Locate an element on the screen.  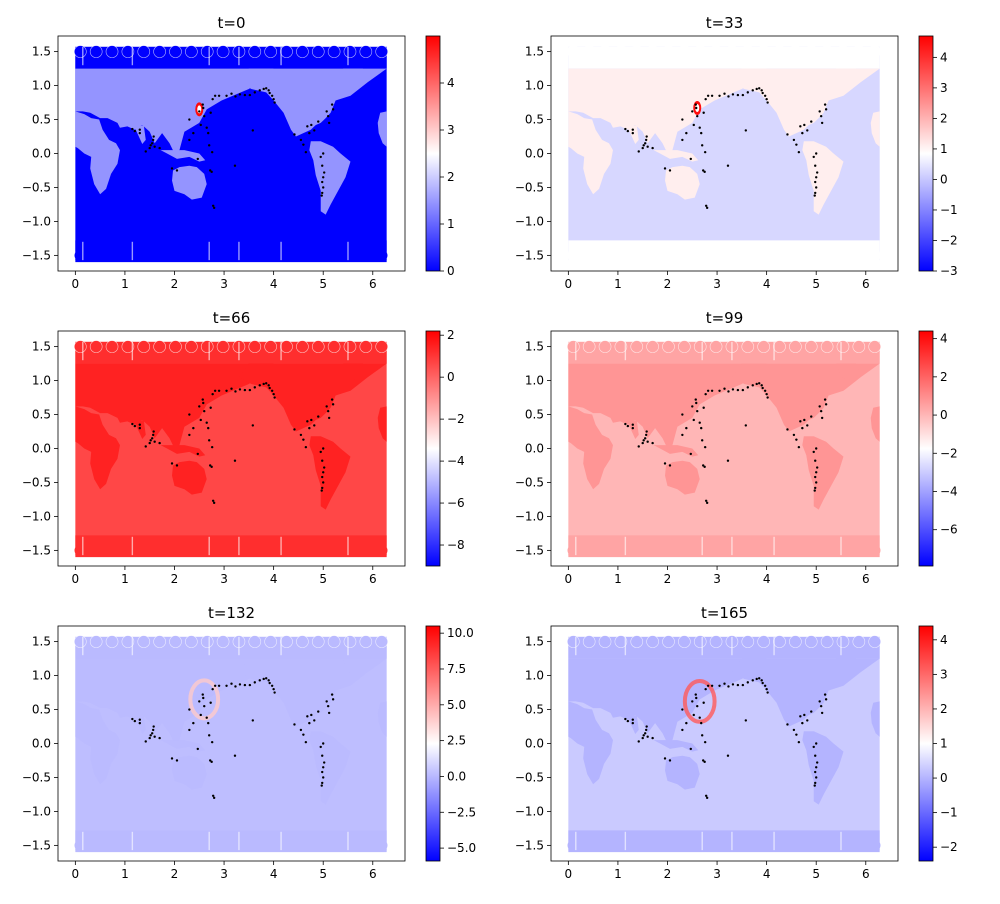
colorbar-tick-label: −3 is located at coordinates (949, 271).